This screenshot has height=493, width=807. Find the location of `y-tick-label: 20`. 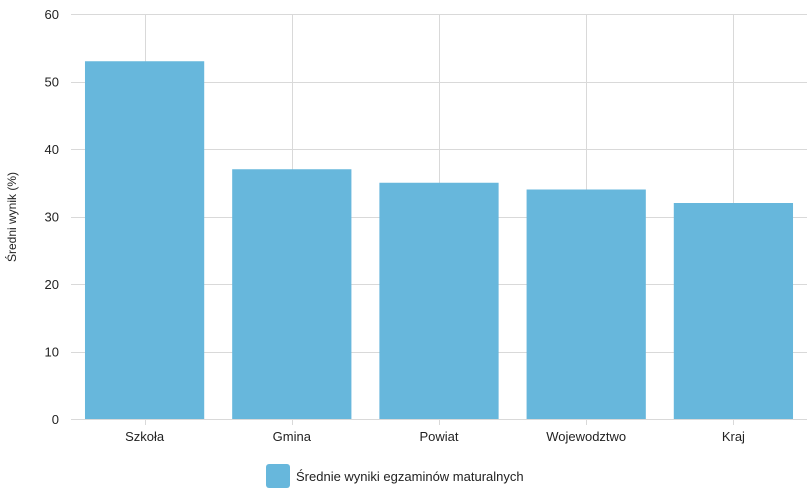

y-tick-label: 20 is located at coordinates (52, 284).